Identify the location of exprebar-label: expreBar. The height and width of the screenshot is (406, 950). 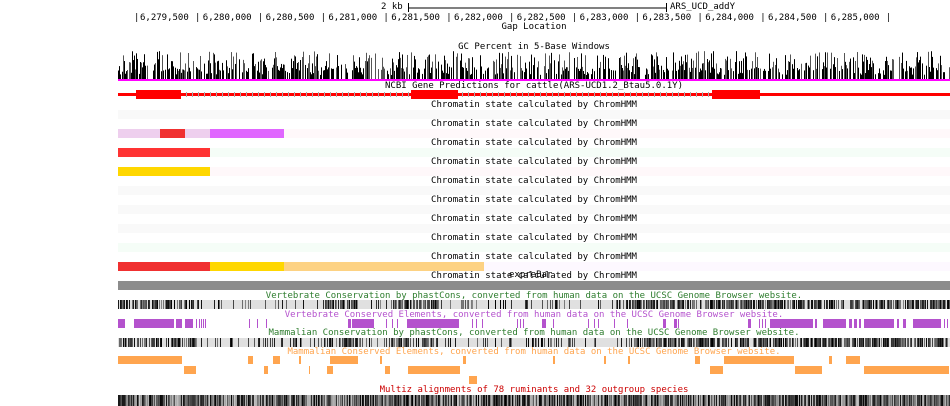
(531, 275).